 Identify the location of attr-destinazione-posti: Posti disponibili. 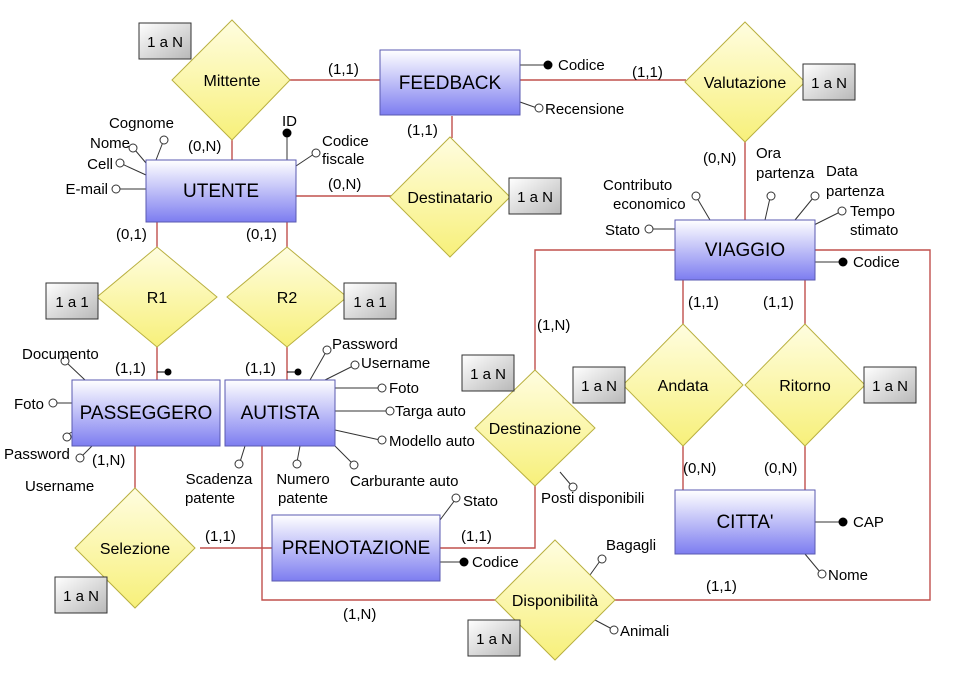
(592, 498).